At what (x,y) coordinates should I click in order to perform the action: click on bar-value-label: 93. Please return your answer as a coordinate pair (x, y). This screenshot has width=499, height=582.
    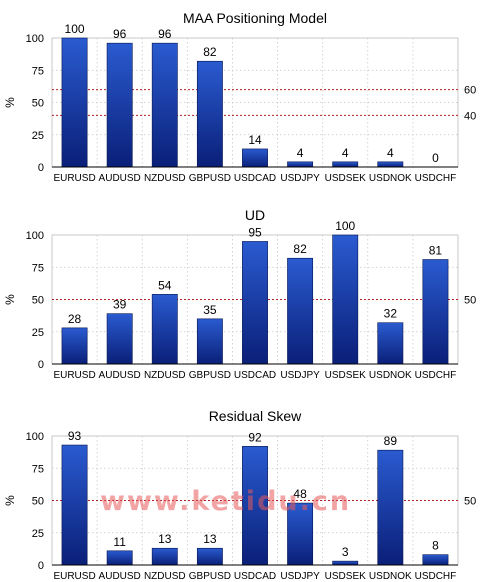
    Looking at the image, I should click on (75, 436).